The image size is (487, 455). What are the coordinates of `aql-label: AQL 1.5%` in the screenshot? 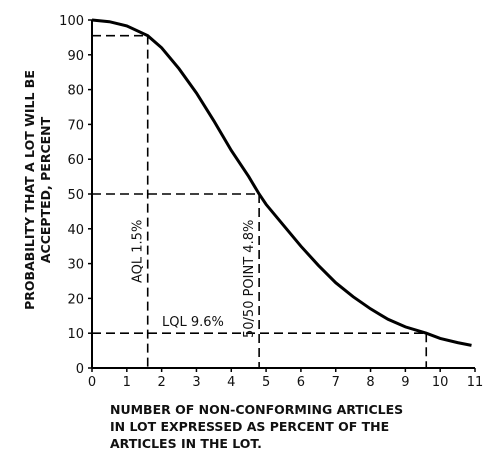 It's located at (138, 251).